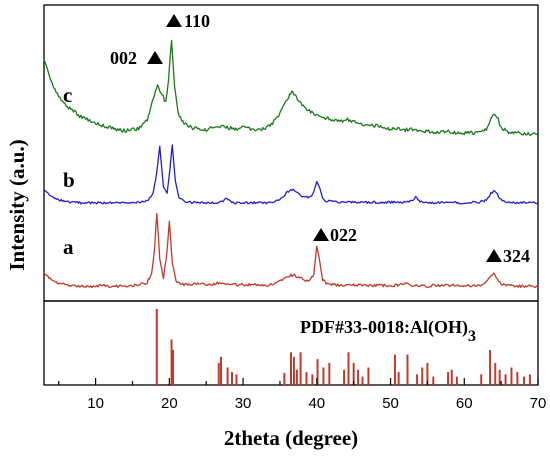 This screenshot has height=459, width=550. I want to click on annotation-324: 324, so click(508, 256).